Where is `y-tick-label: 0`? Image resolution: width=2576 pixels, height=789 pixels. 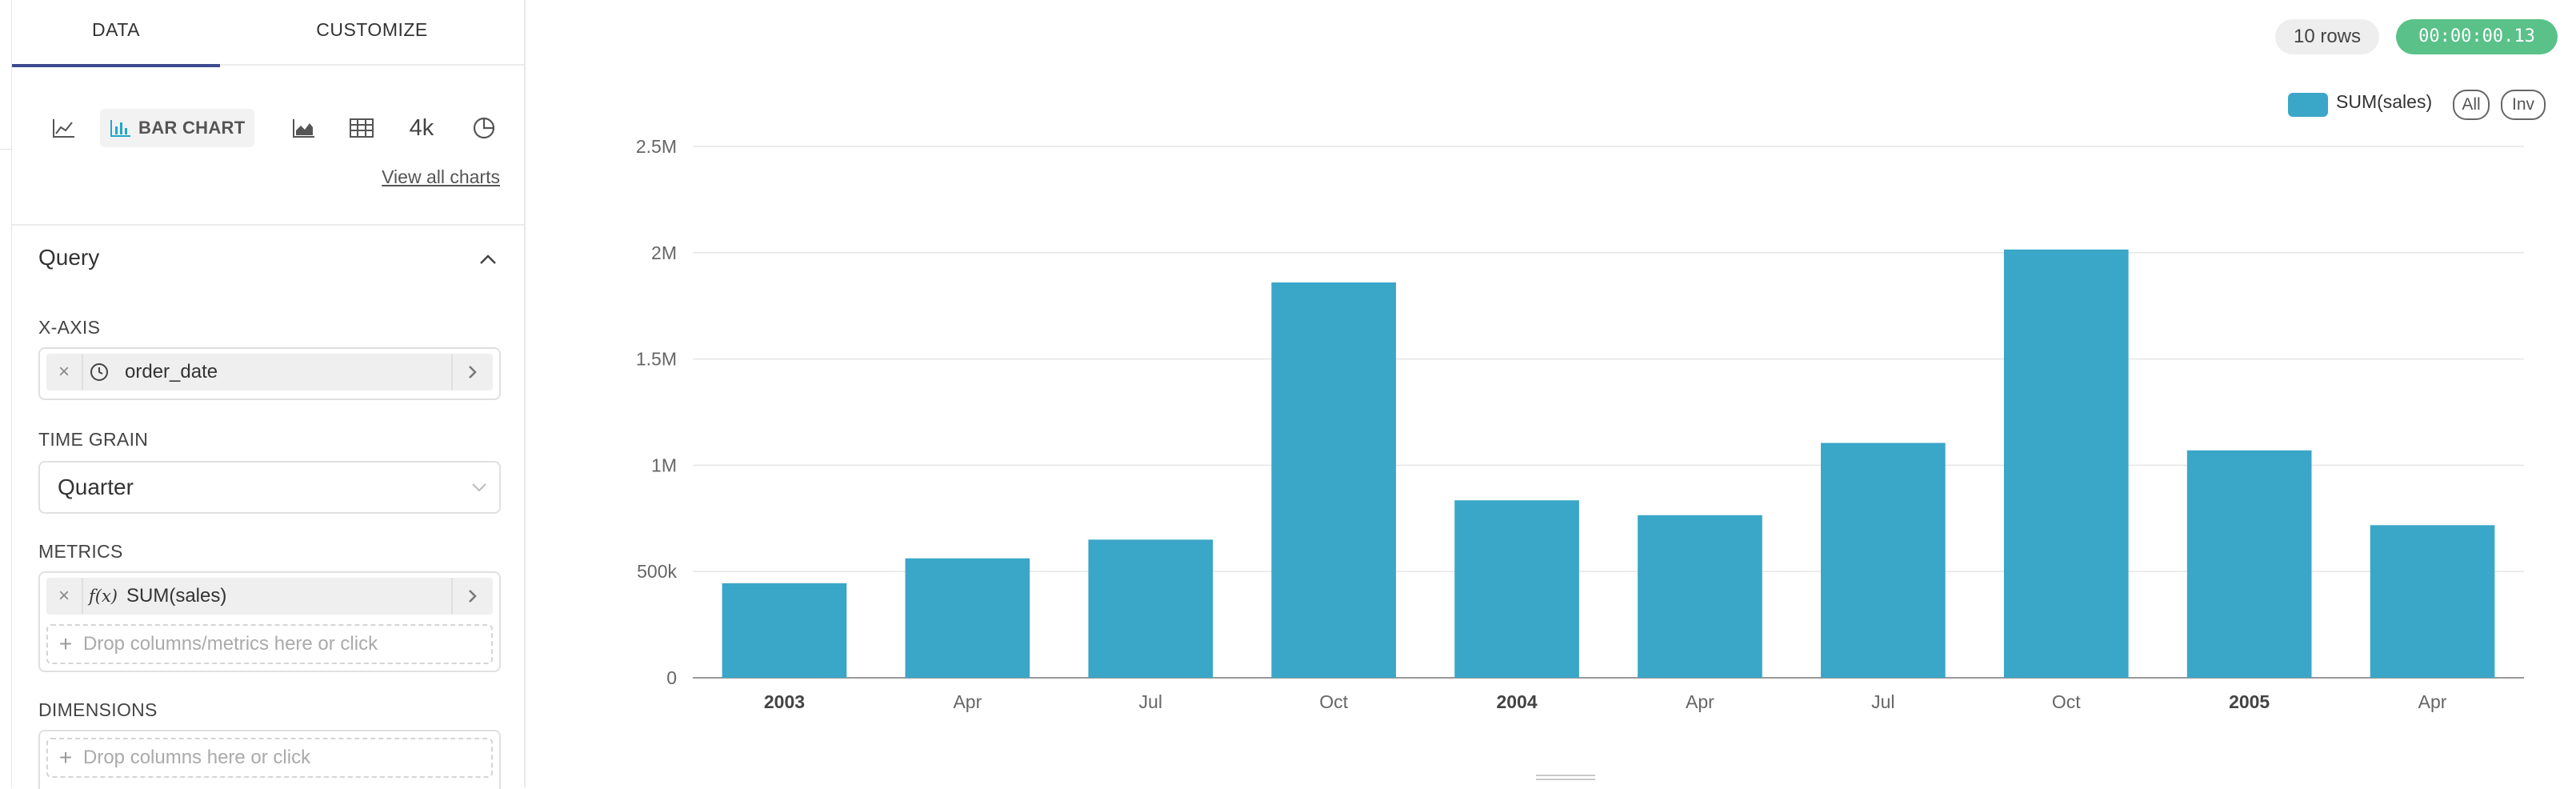 y-tick-label: 0 is located at coordinates (671, 678).